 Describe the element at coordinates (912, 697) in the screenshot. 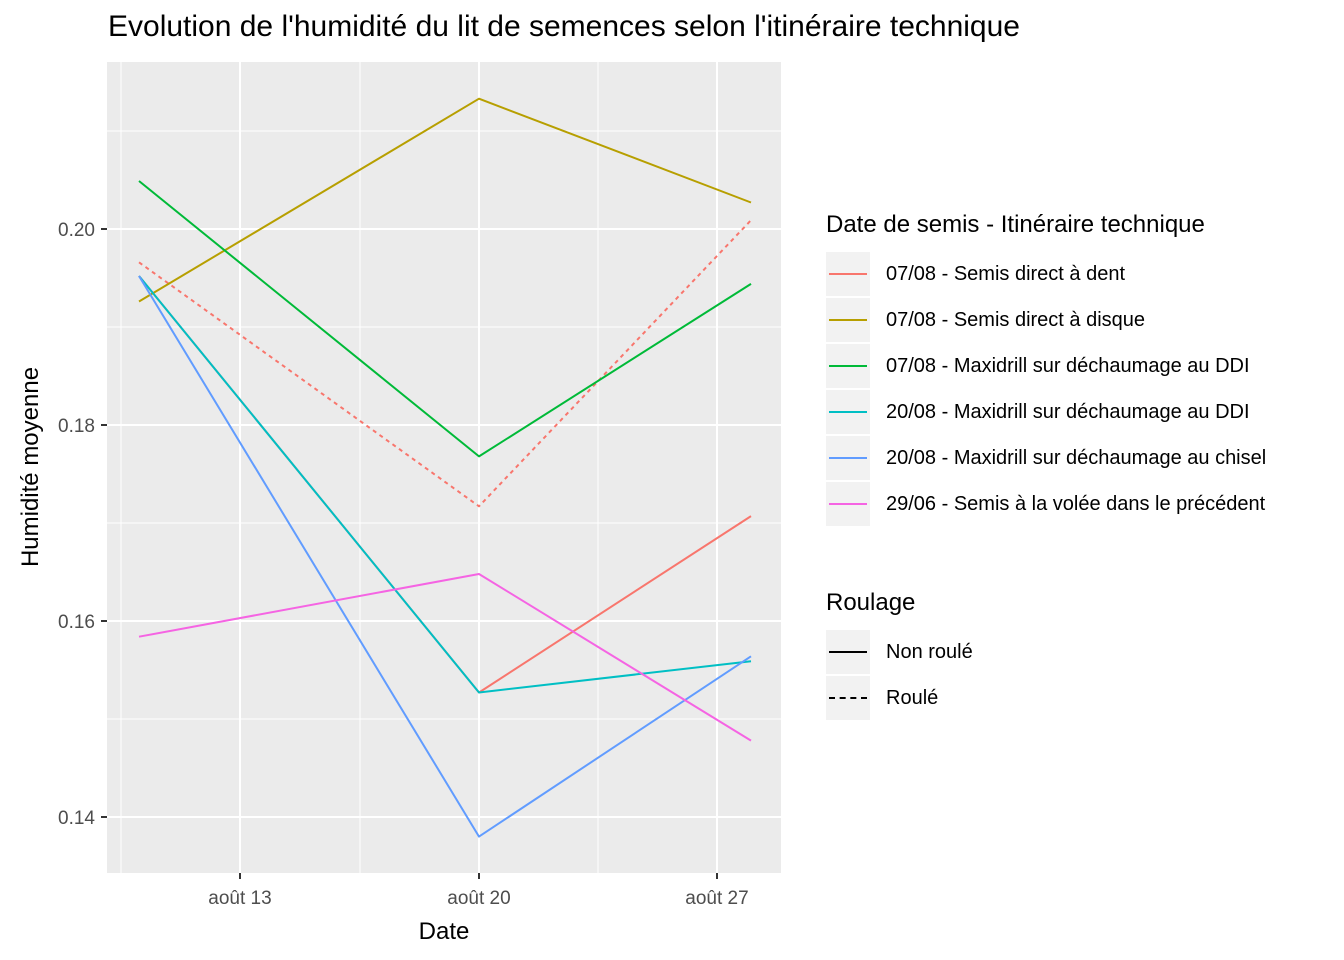

I see `legend-label: Roulé` at that location.